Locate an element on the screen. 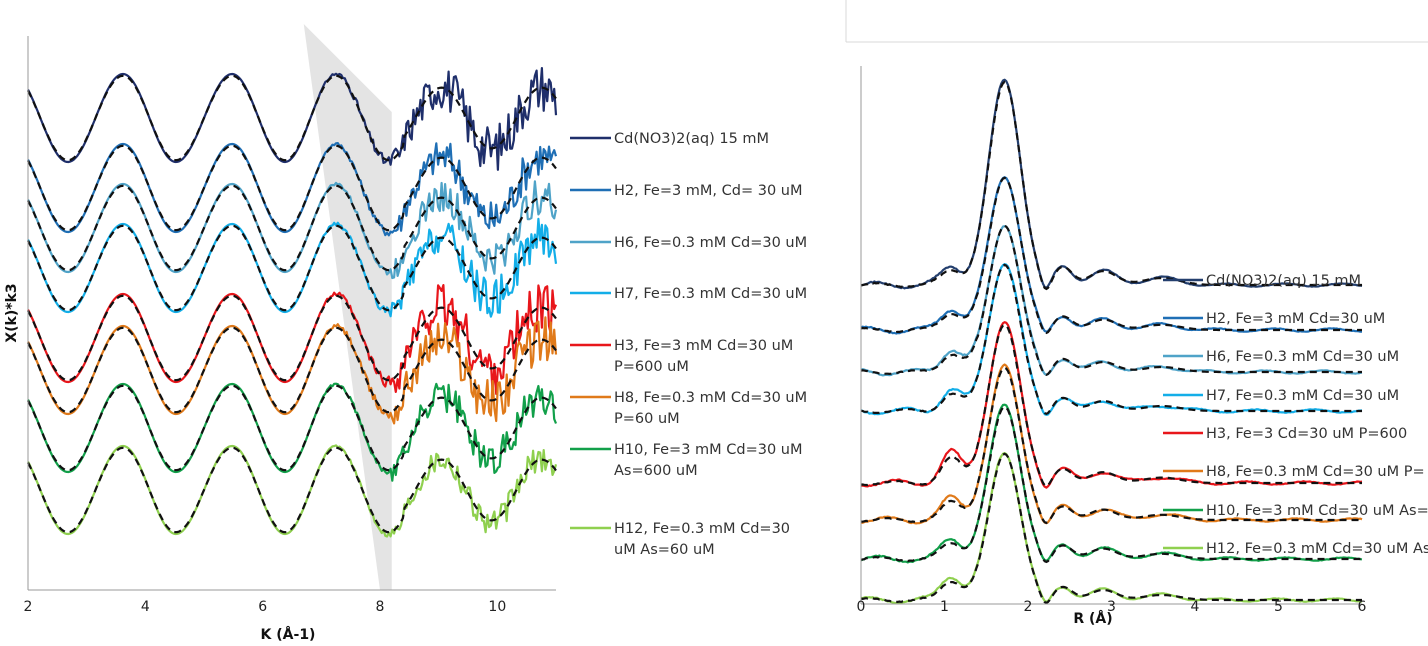 This screenshot has width=1428, height=646. legend-label: H10, Fe=3 mM Cd=30 uM As= is located at coordinates (1317, 511).